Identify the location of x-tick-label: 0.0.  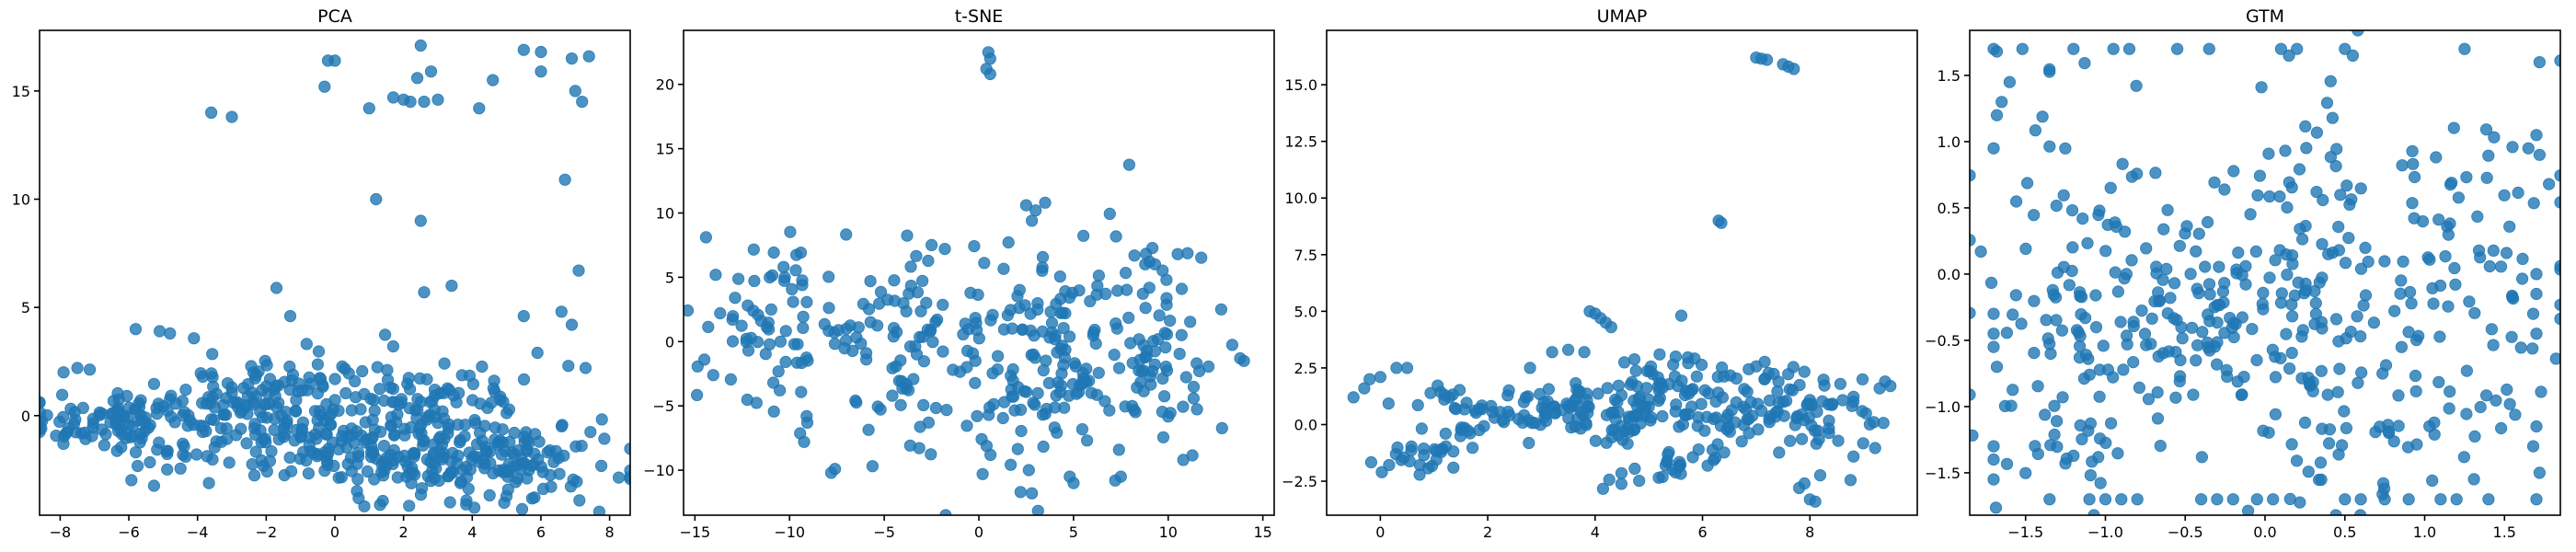
(2264, 532).